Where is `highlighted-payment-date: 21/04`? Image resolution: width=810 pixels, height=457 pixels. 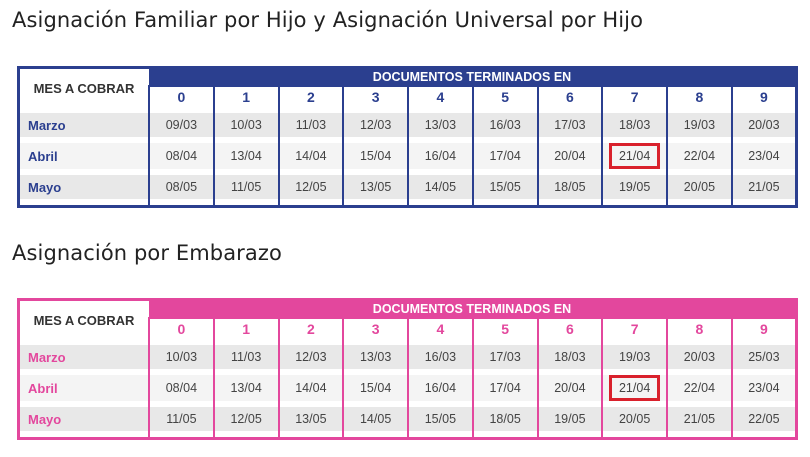
highlighted-payment-date: 21/04 is located at coordinates (634, 156).